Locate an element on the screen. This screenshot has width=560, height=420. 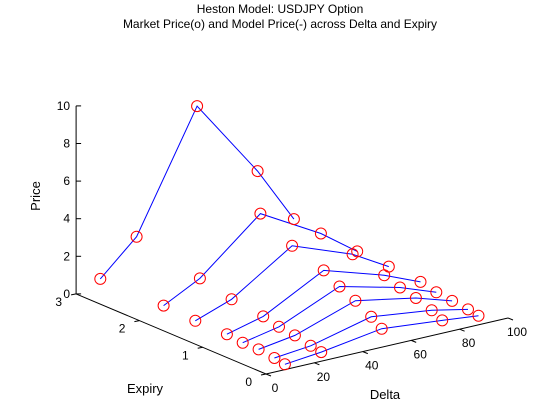
chart-title: Heston Model: USDJPY Option is located at coordinates (280, 9).